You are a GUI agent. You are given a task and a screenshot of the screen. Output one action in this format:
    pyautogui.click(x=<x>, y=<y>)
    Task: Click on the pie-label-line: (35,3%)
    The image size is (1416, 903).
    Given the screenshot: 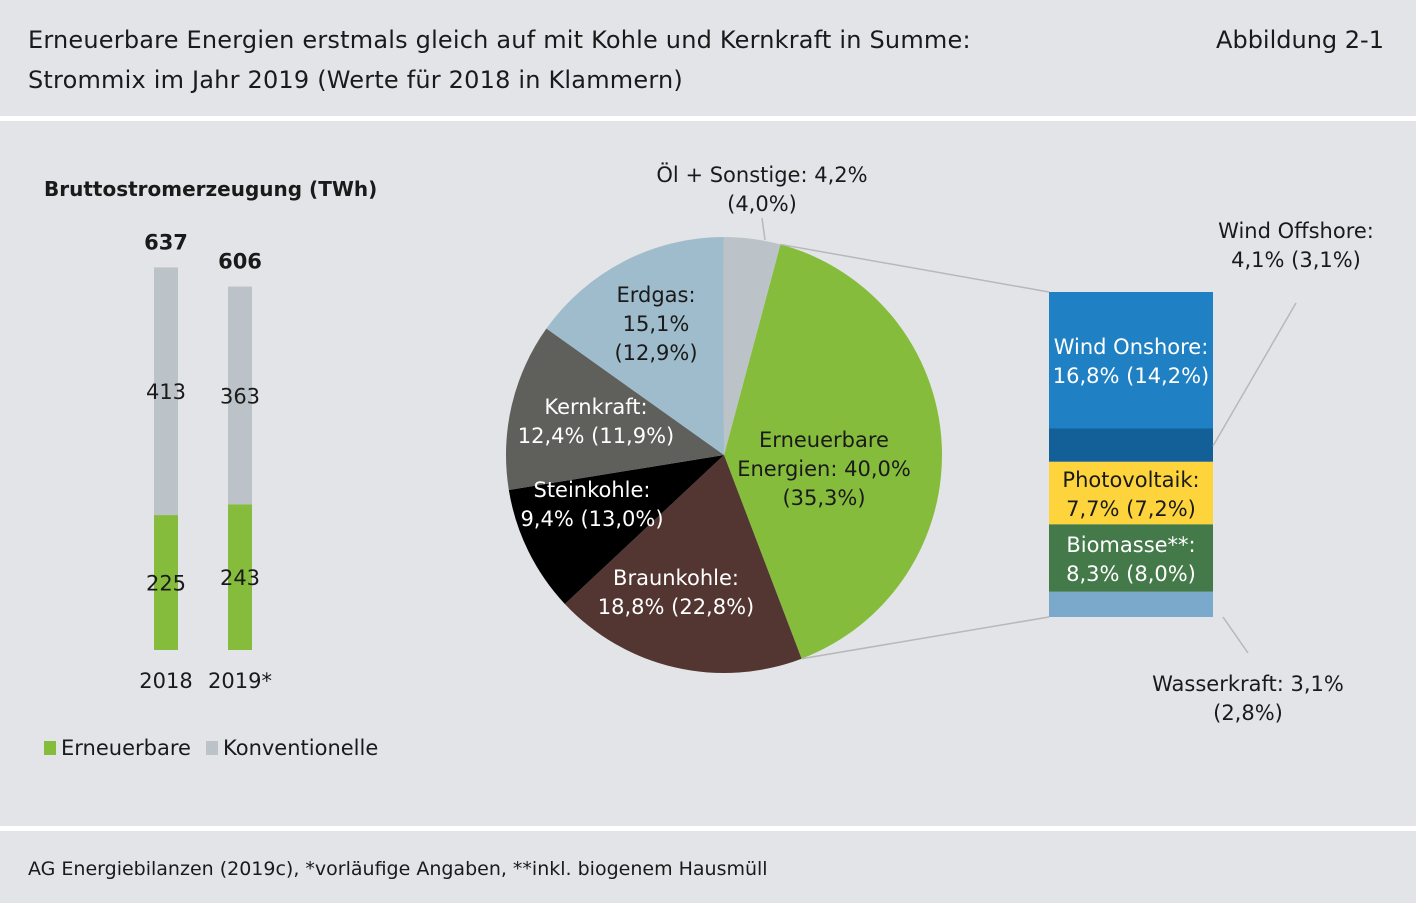 What is the action you would take?
    pyautogui.click(x=823, y=498)
    